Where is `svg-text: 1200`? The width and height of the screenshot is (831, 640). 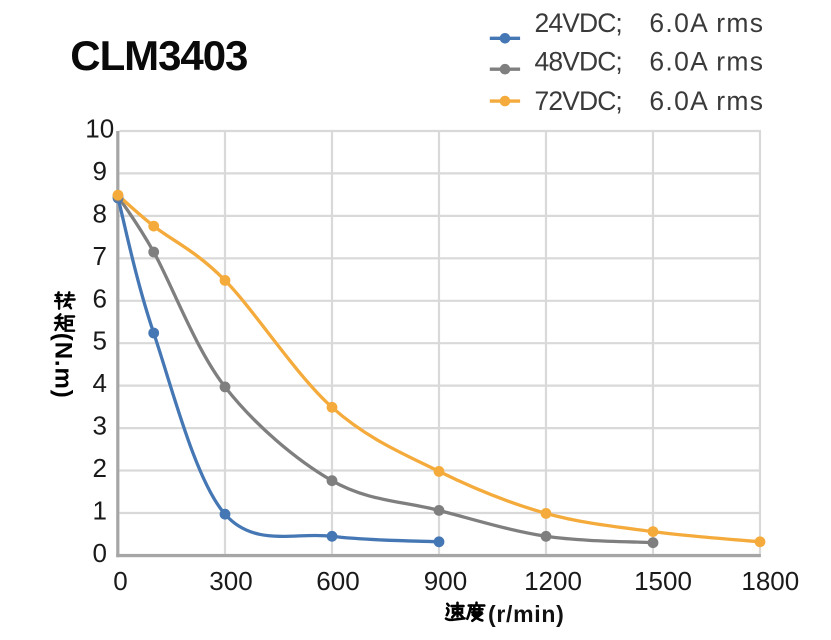 svg-text: 1200 is located at coordinates (553, 581).